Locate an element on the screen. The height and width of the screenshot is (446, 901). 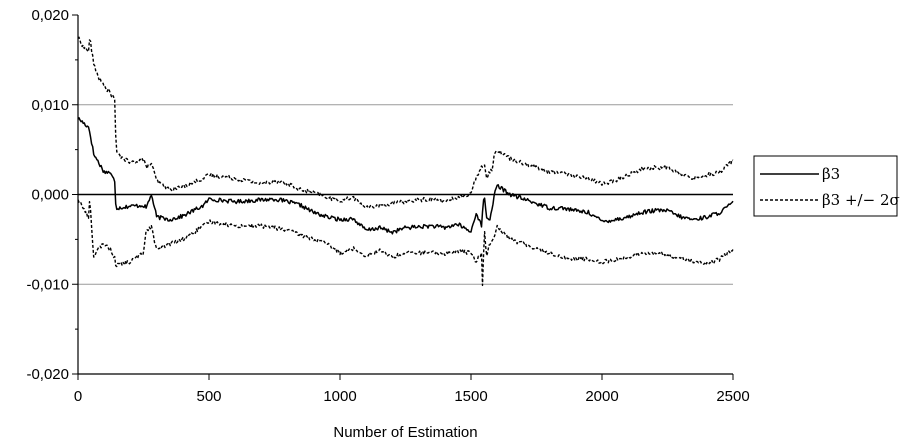
legend: β3 β3 +/− 2σ is located at coordinates (826, 186).